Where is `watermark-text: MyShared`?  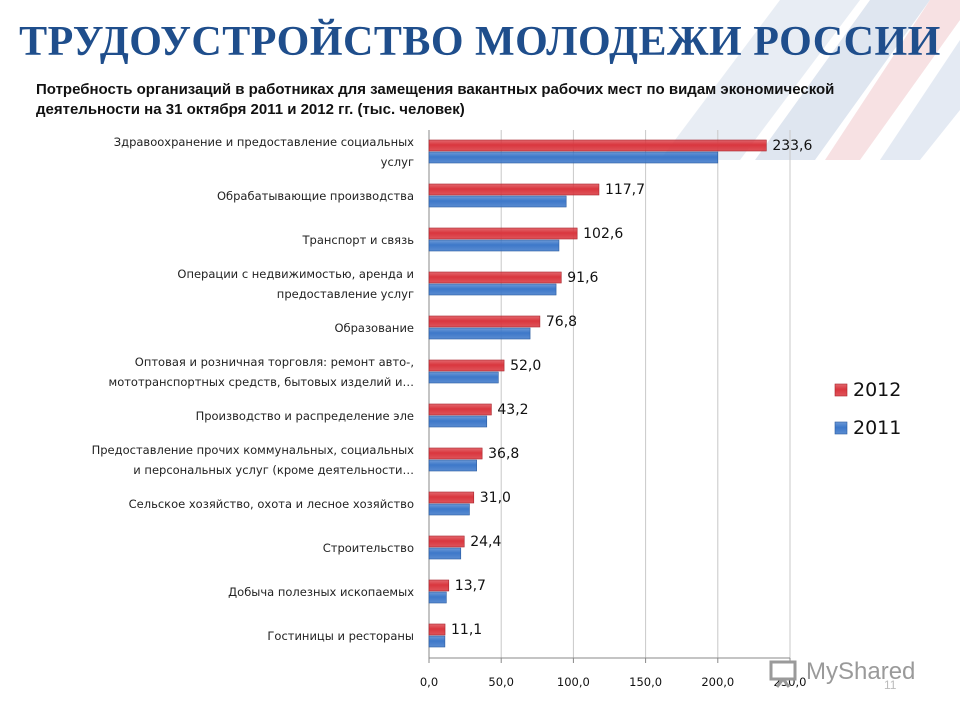
watermark-text: MyShared is located at coordinates (861, 671).